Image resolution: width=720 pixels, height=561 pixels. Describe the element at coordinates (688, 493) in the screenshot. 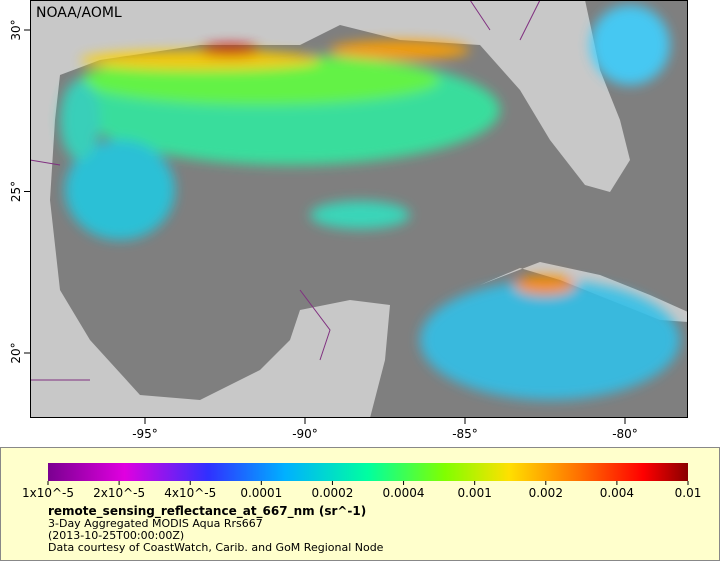

I see `colorbar-tick-label: 0.01` at that location.